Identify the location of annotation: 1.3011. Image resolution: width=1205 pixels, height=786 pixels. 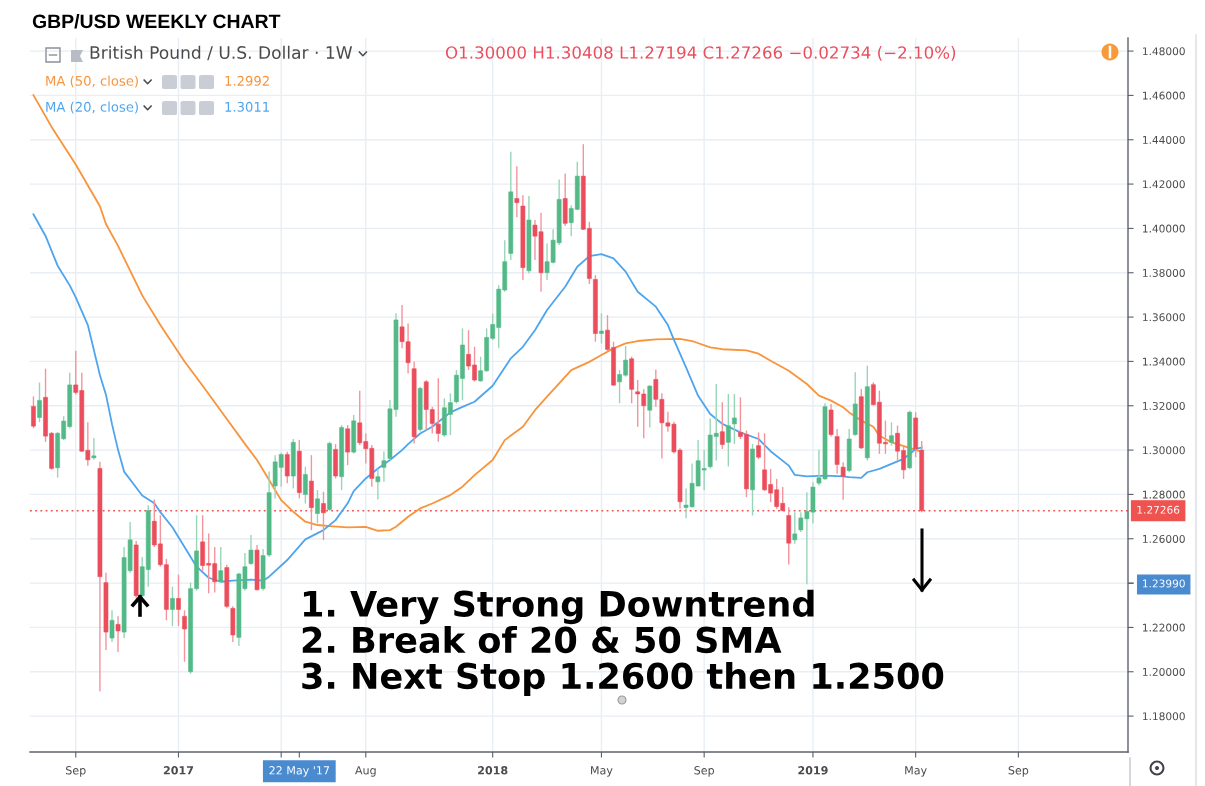
(247, 106).